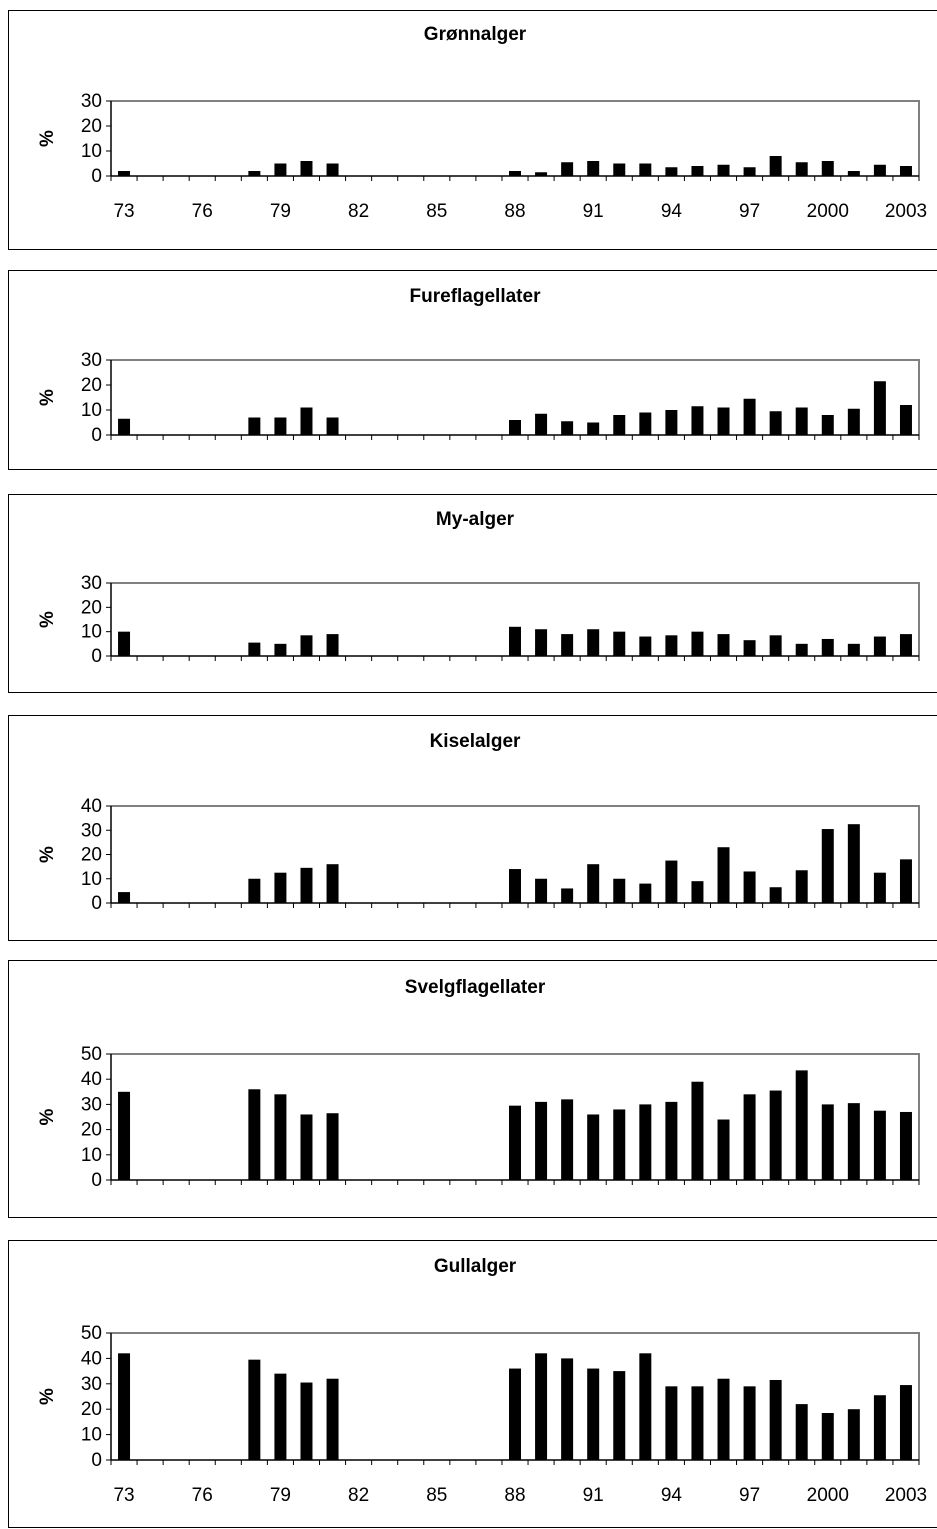 The image size is (937, 1529). Describe the element at coordinates (475, 987) in the screenshot. I see `chart-title: Svelgflagellater` at that location.